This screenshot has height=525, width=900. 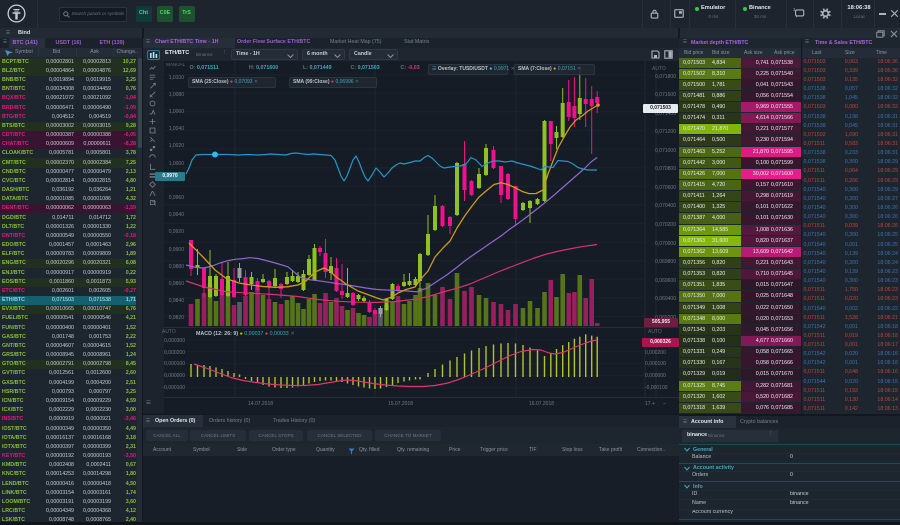 What do you see at coordinates (794, 9) in the screenshot?
I see `svg-text: 1` at bounding box center [794, 9].